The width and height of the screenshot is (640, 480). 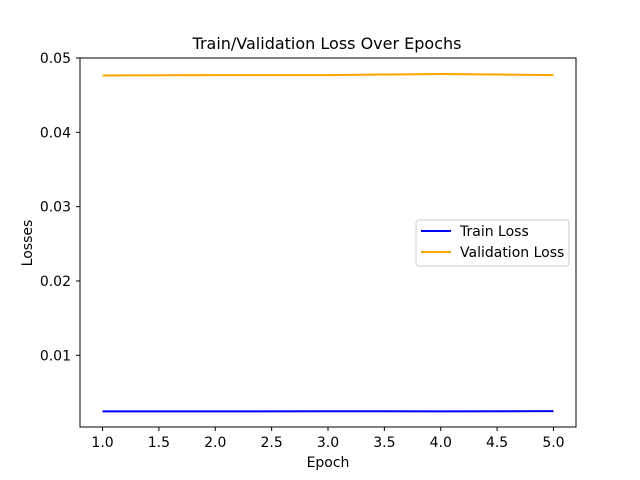 I want to click on legend-box, so click(x=492, y=243).